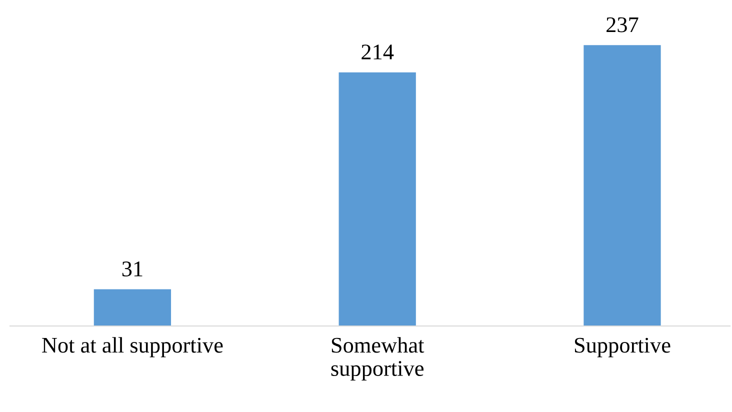 Image resolution: width=732 pixels, height=412 pixels. What do you see at coordinates (132, 268) in the screenshot?
I see `data-label: 31` at bounding box center [132, 268].